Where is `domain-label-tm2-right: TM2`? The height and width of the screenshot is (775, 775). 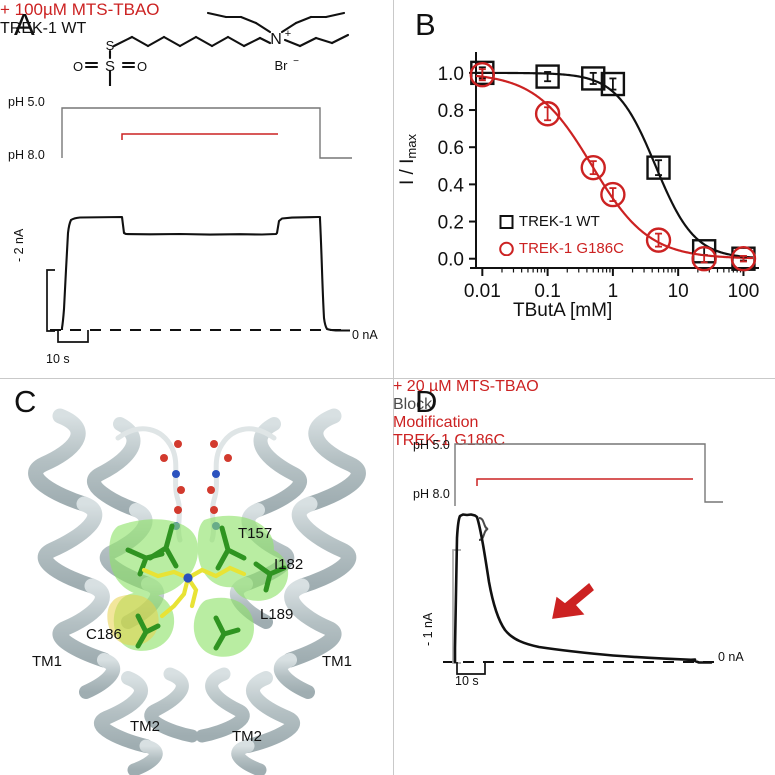 domain-label-tm2-right: TM2 is located at coordinates (247, 736).